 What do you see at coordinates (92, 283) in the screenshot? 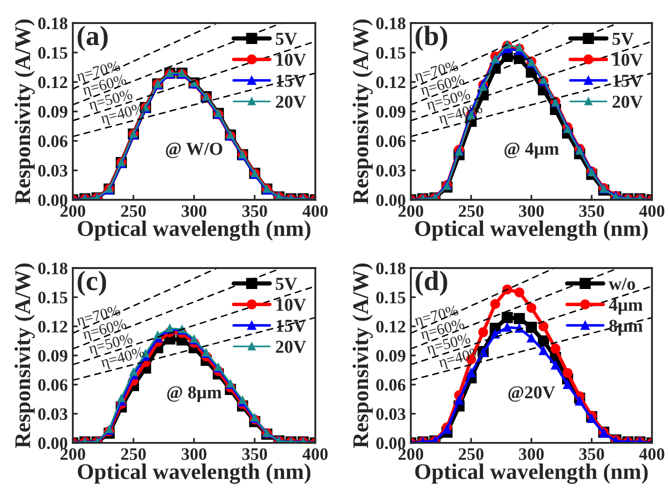
I see `chart-title: (c)` at bounding box center [92, 283].